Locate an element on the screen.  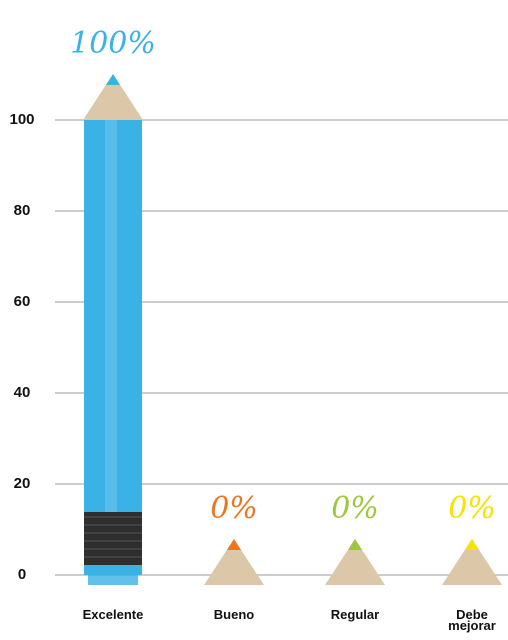
bar is located at coordinates (113, 347).